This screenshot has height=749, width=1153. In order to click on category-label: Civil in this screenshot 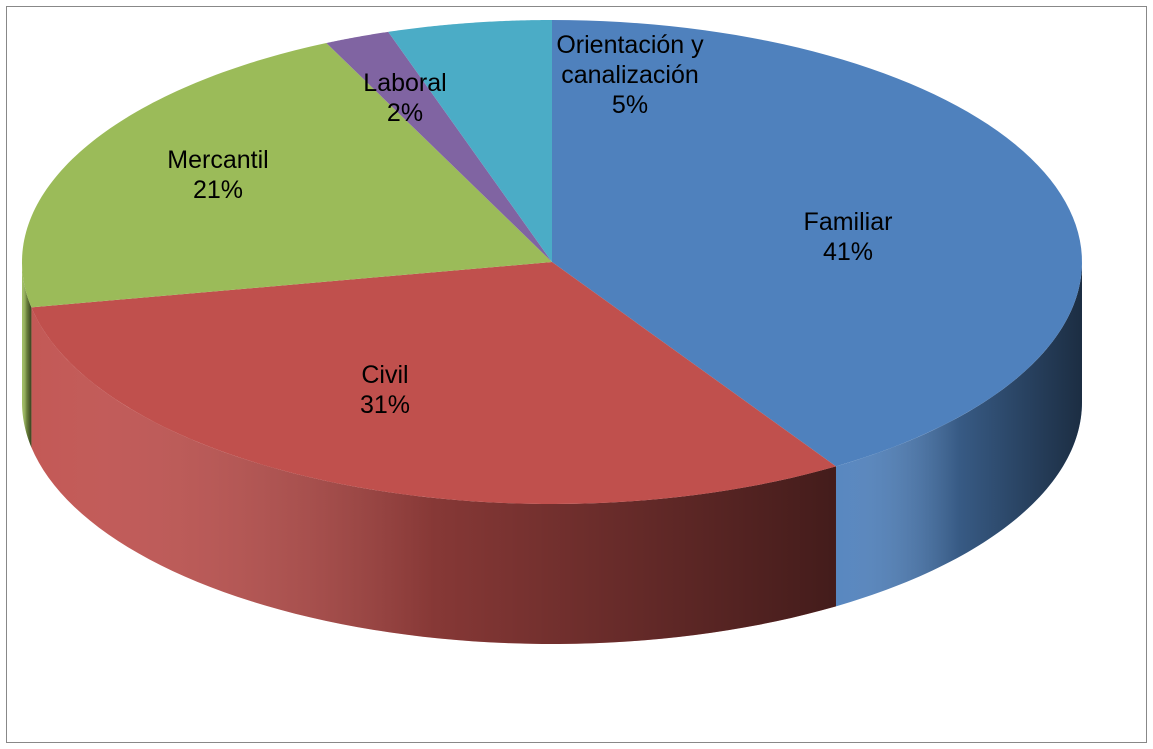, I will do `click(385, 375)`.